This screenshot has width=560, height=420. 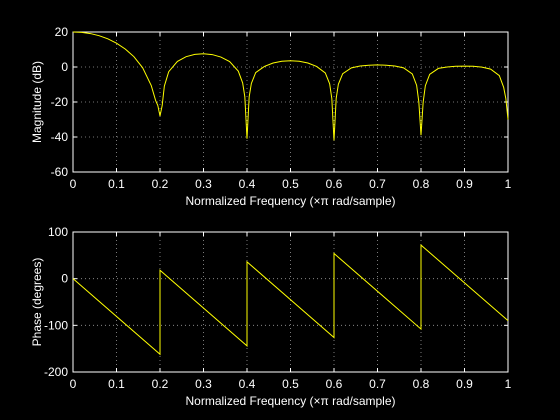 I want to click on magnitude-x-tick-label: 0.8, so click(x=421, y=184).